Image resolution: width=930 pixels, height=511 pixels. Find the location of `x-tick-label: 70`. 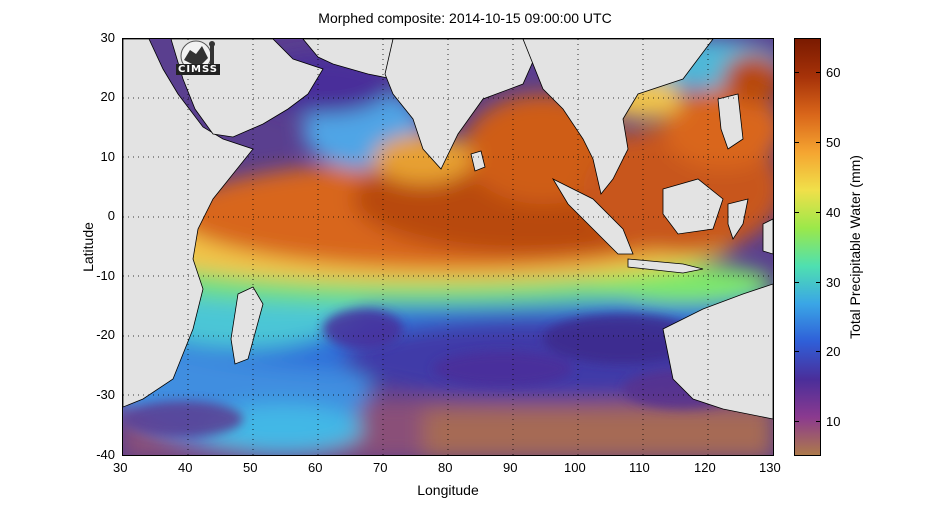

x-tick-label: 70 is located at coordinates (380, 467).